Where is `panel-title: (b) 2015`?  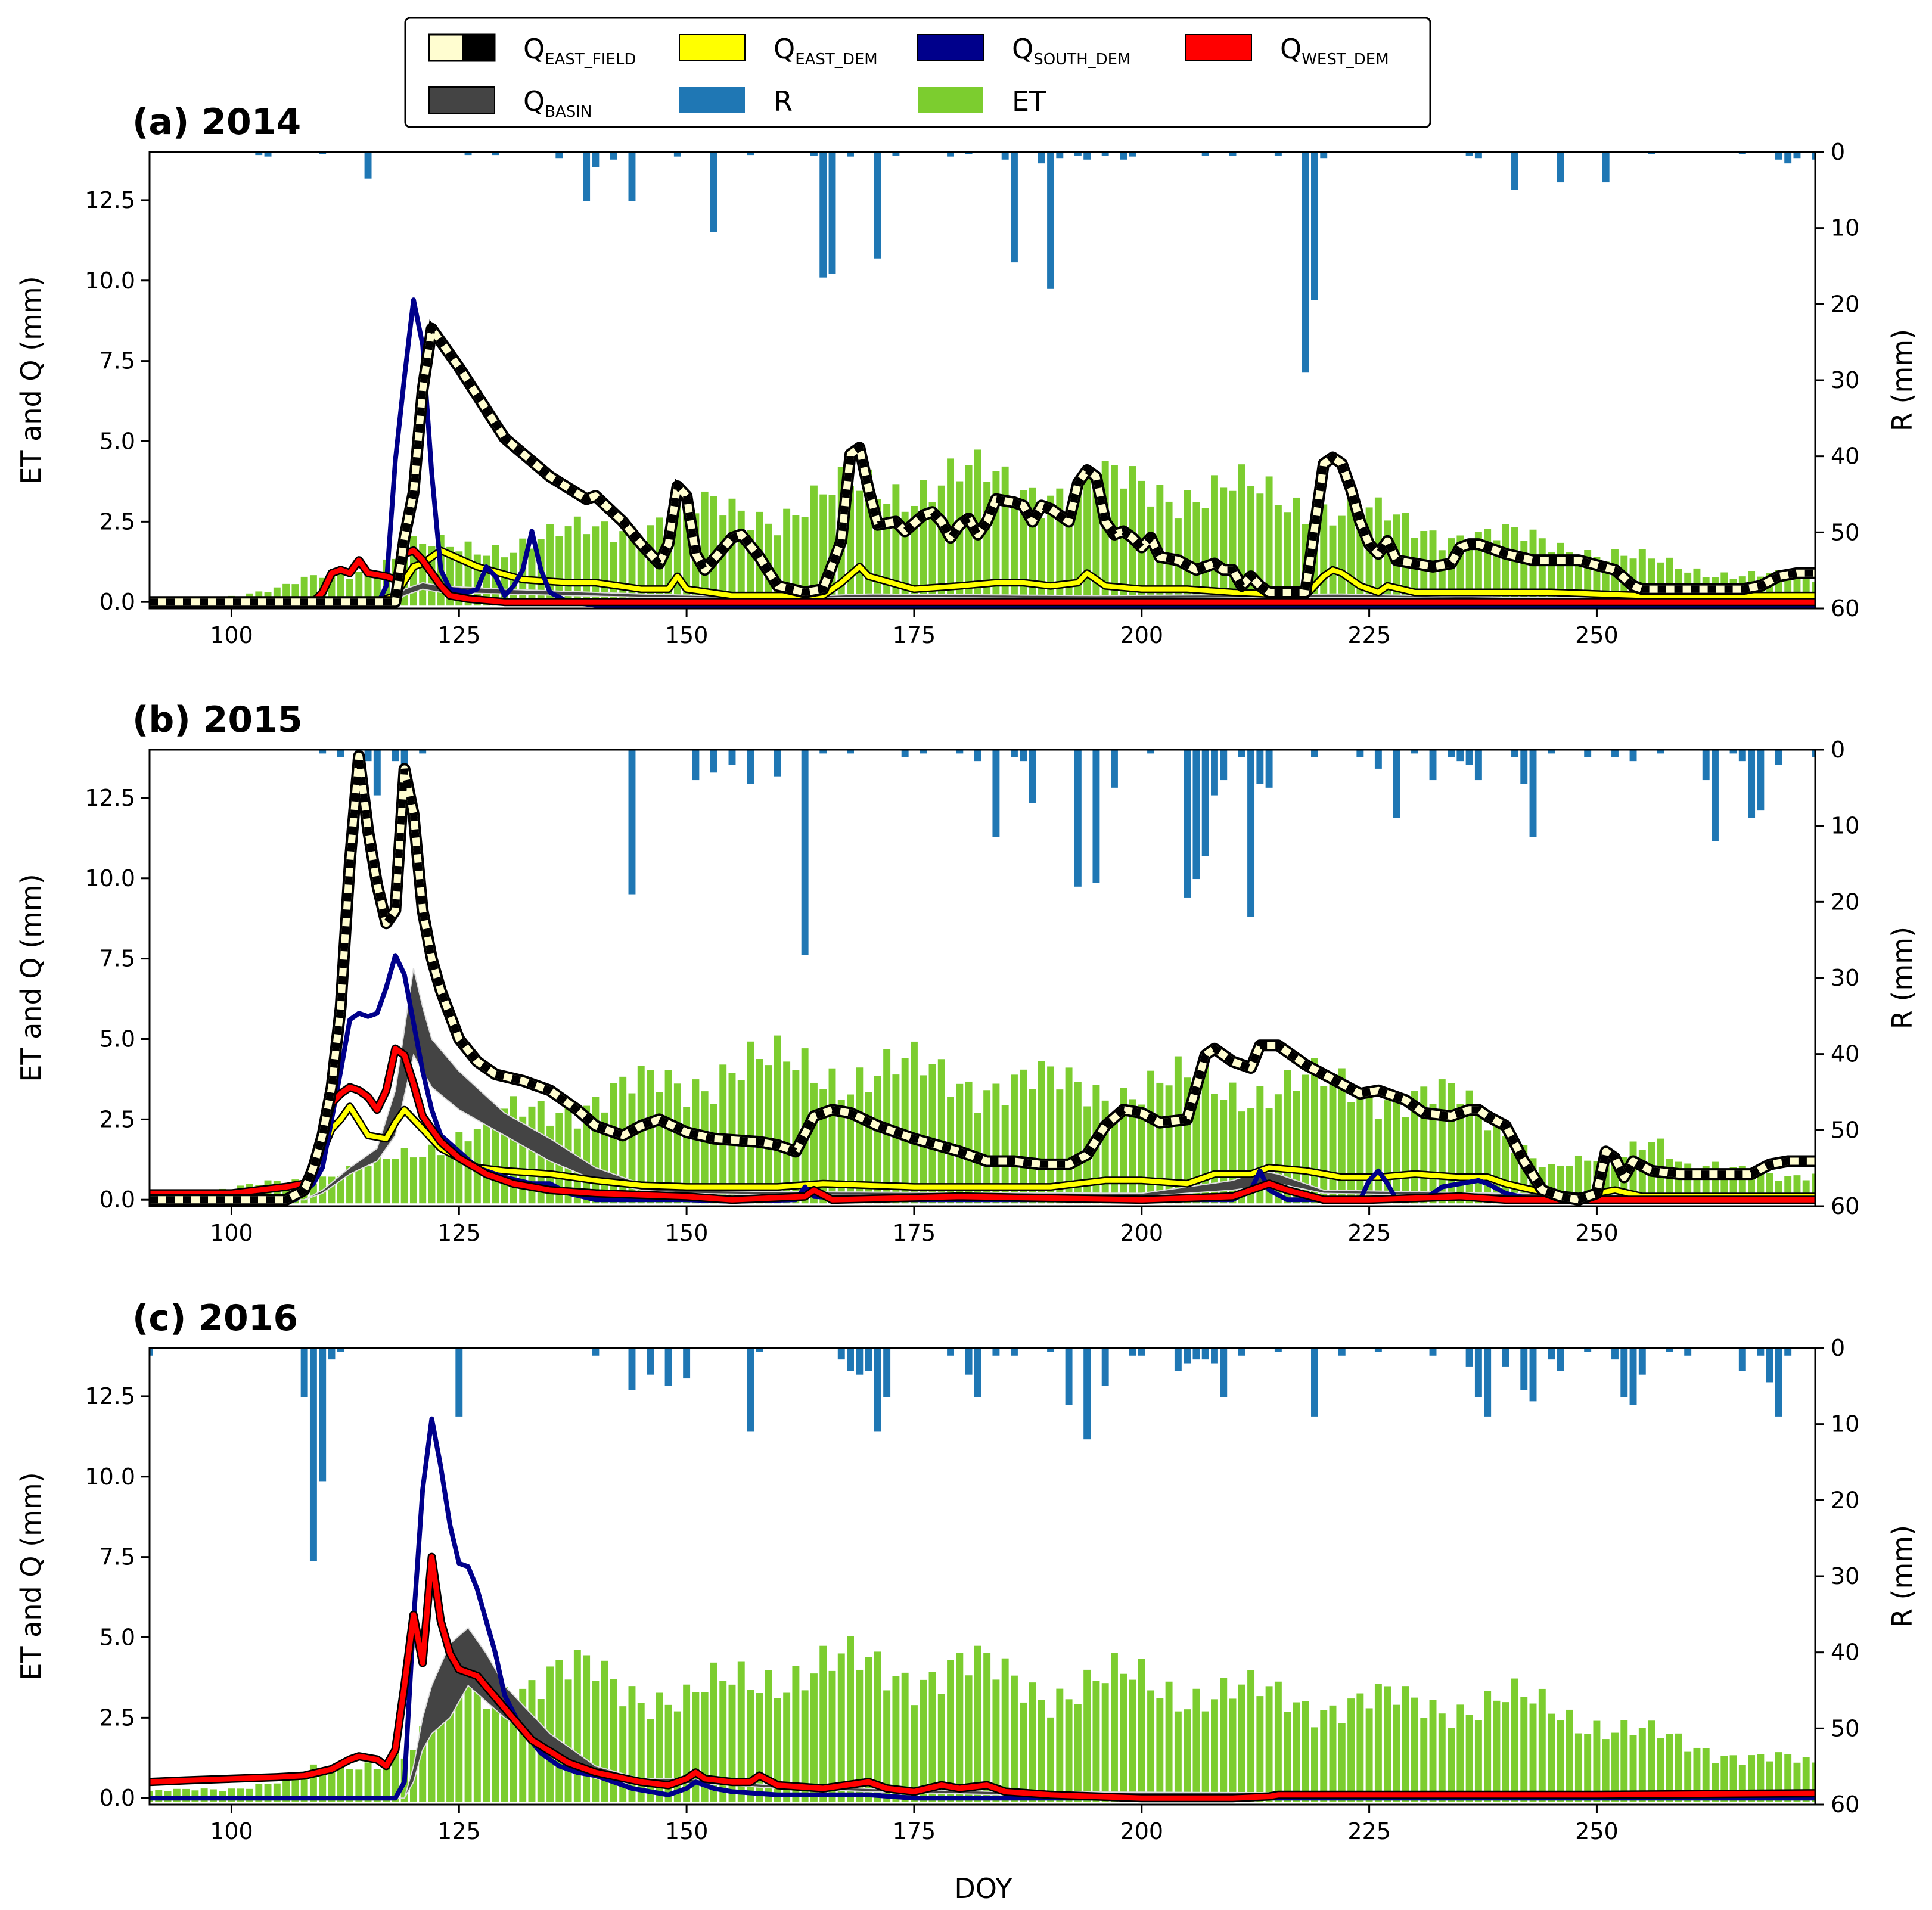
panel-title: (b) 2015 is located at coordinates (217, 720).